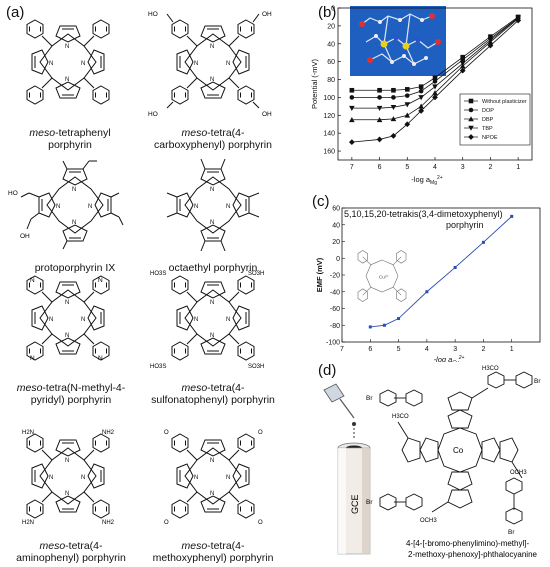 Image resolution: width=550 pixels, height=567 pixels. What do you see at coordinates (28, 523) in the screenshot?
I see `label-h2n-2: H2N` at bounding box center [28, 523].